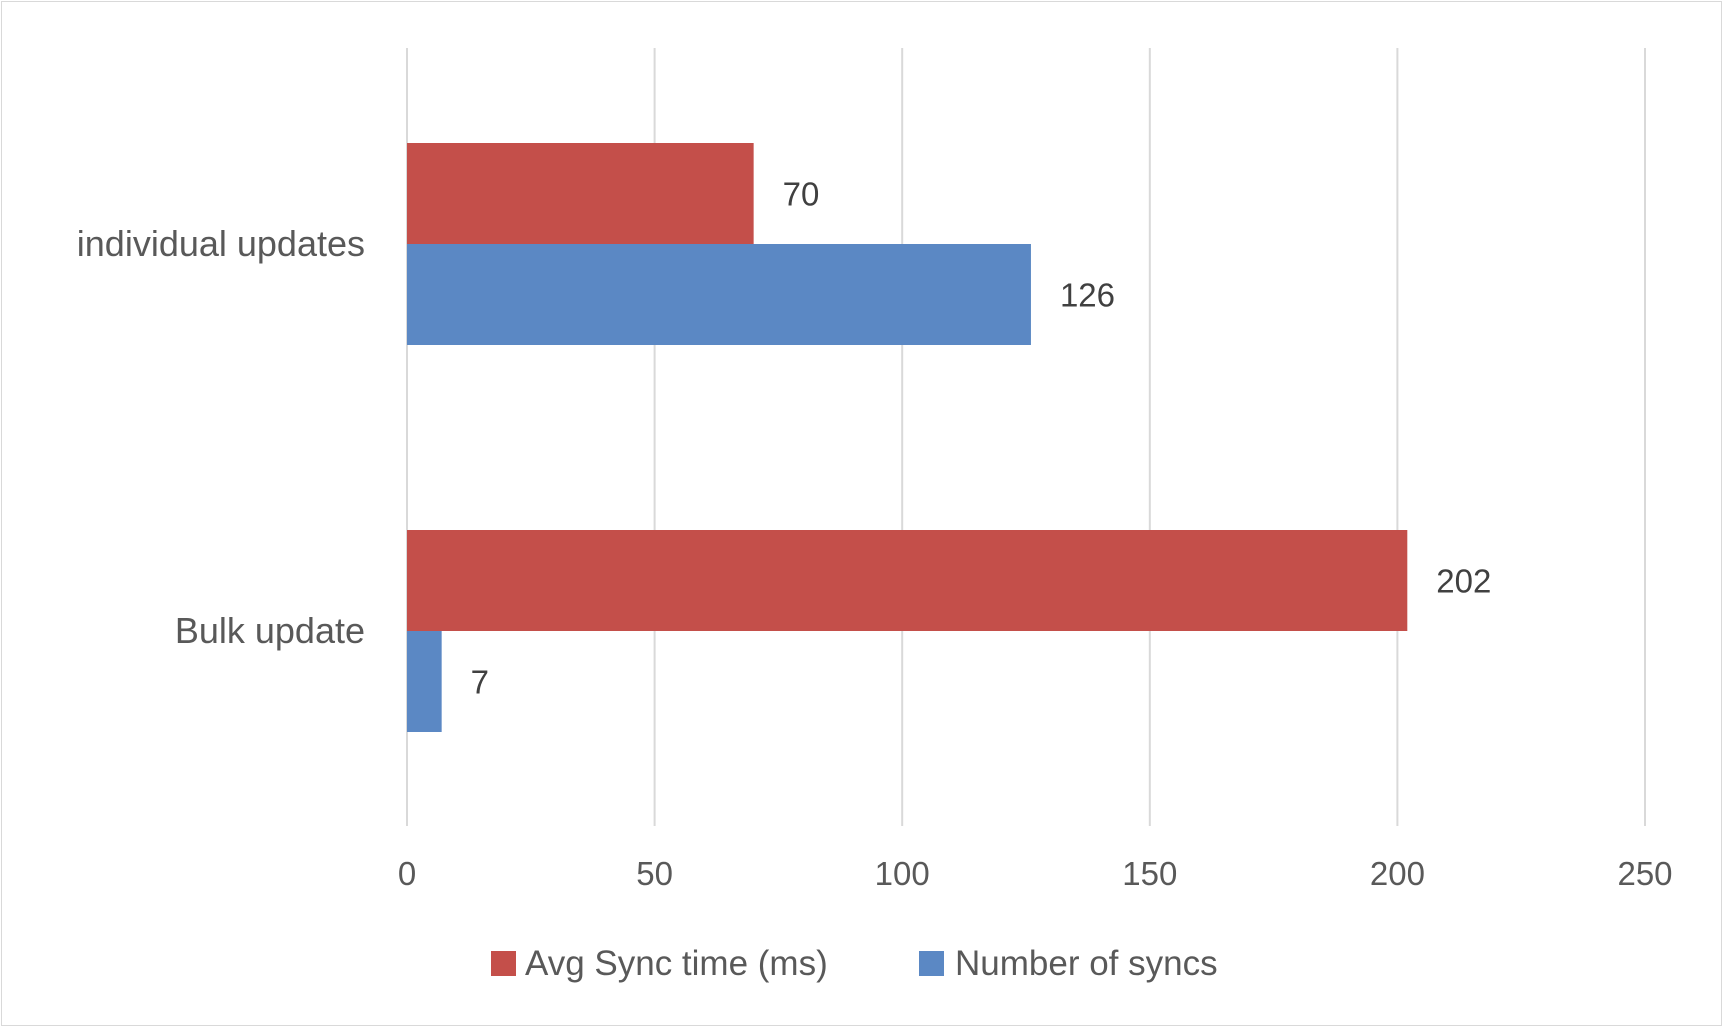 Image resolution: width=1725 pixels, height=1029 pixels. What do you see at coordinates (221, 437) in the screenshot?
I see `category-labels: individual updates Bulk update` at bounding box center [221, 437].